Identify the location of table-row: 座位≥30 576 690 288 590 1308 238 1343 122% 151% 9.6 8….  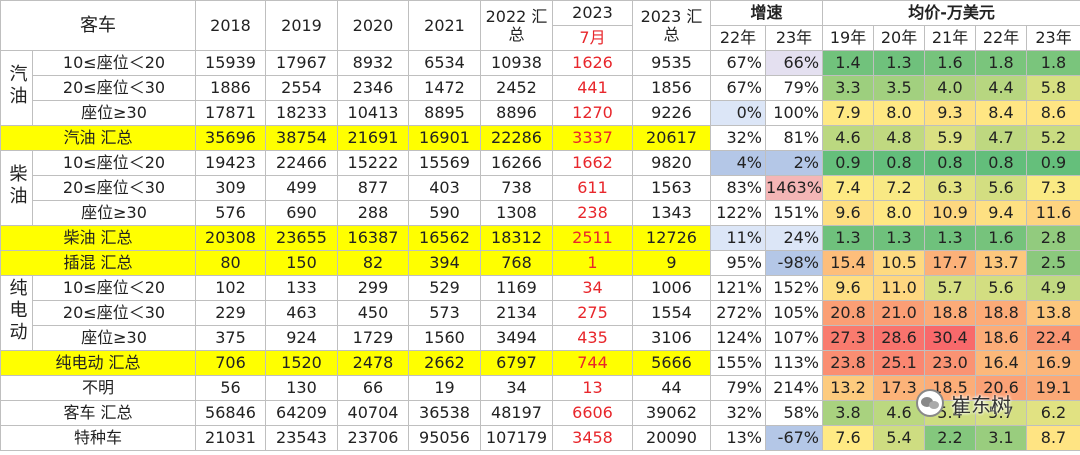
(540, 213).